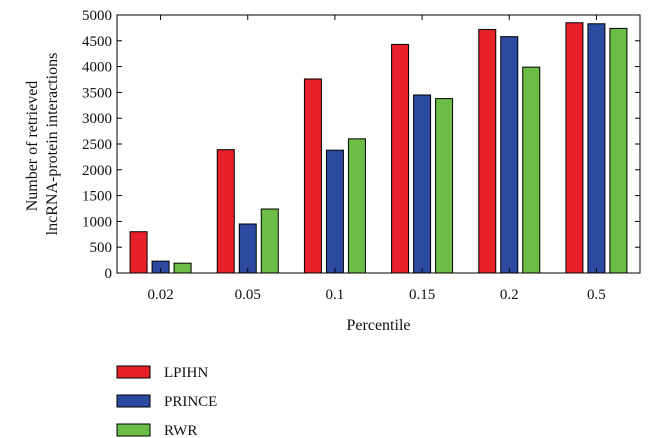 The width and height of the screenshot is (652, 438). Describe the element at coordinates (618, 150) in the screenshot. I see `bar-rwr-0.5` at that location.